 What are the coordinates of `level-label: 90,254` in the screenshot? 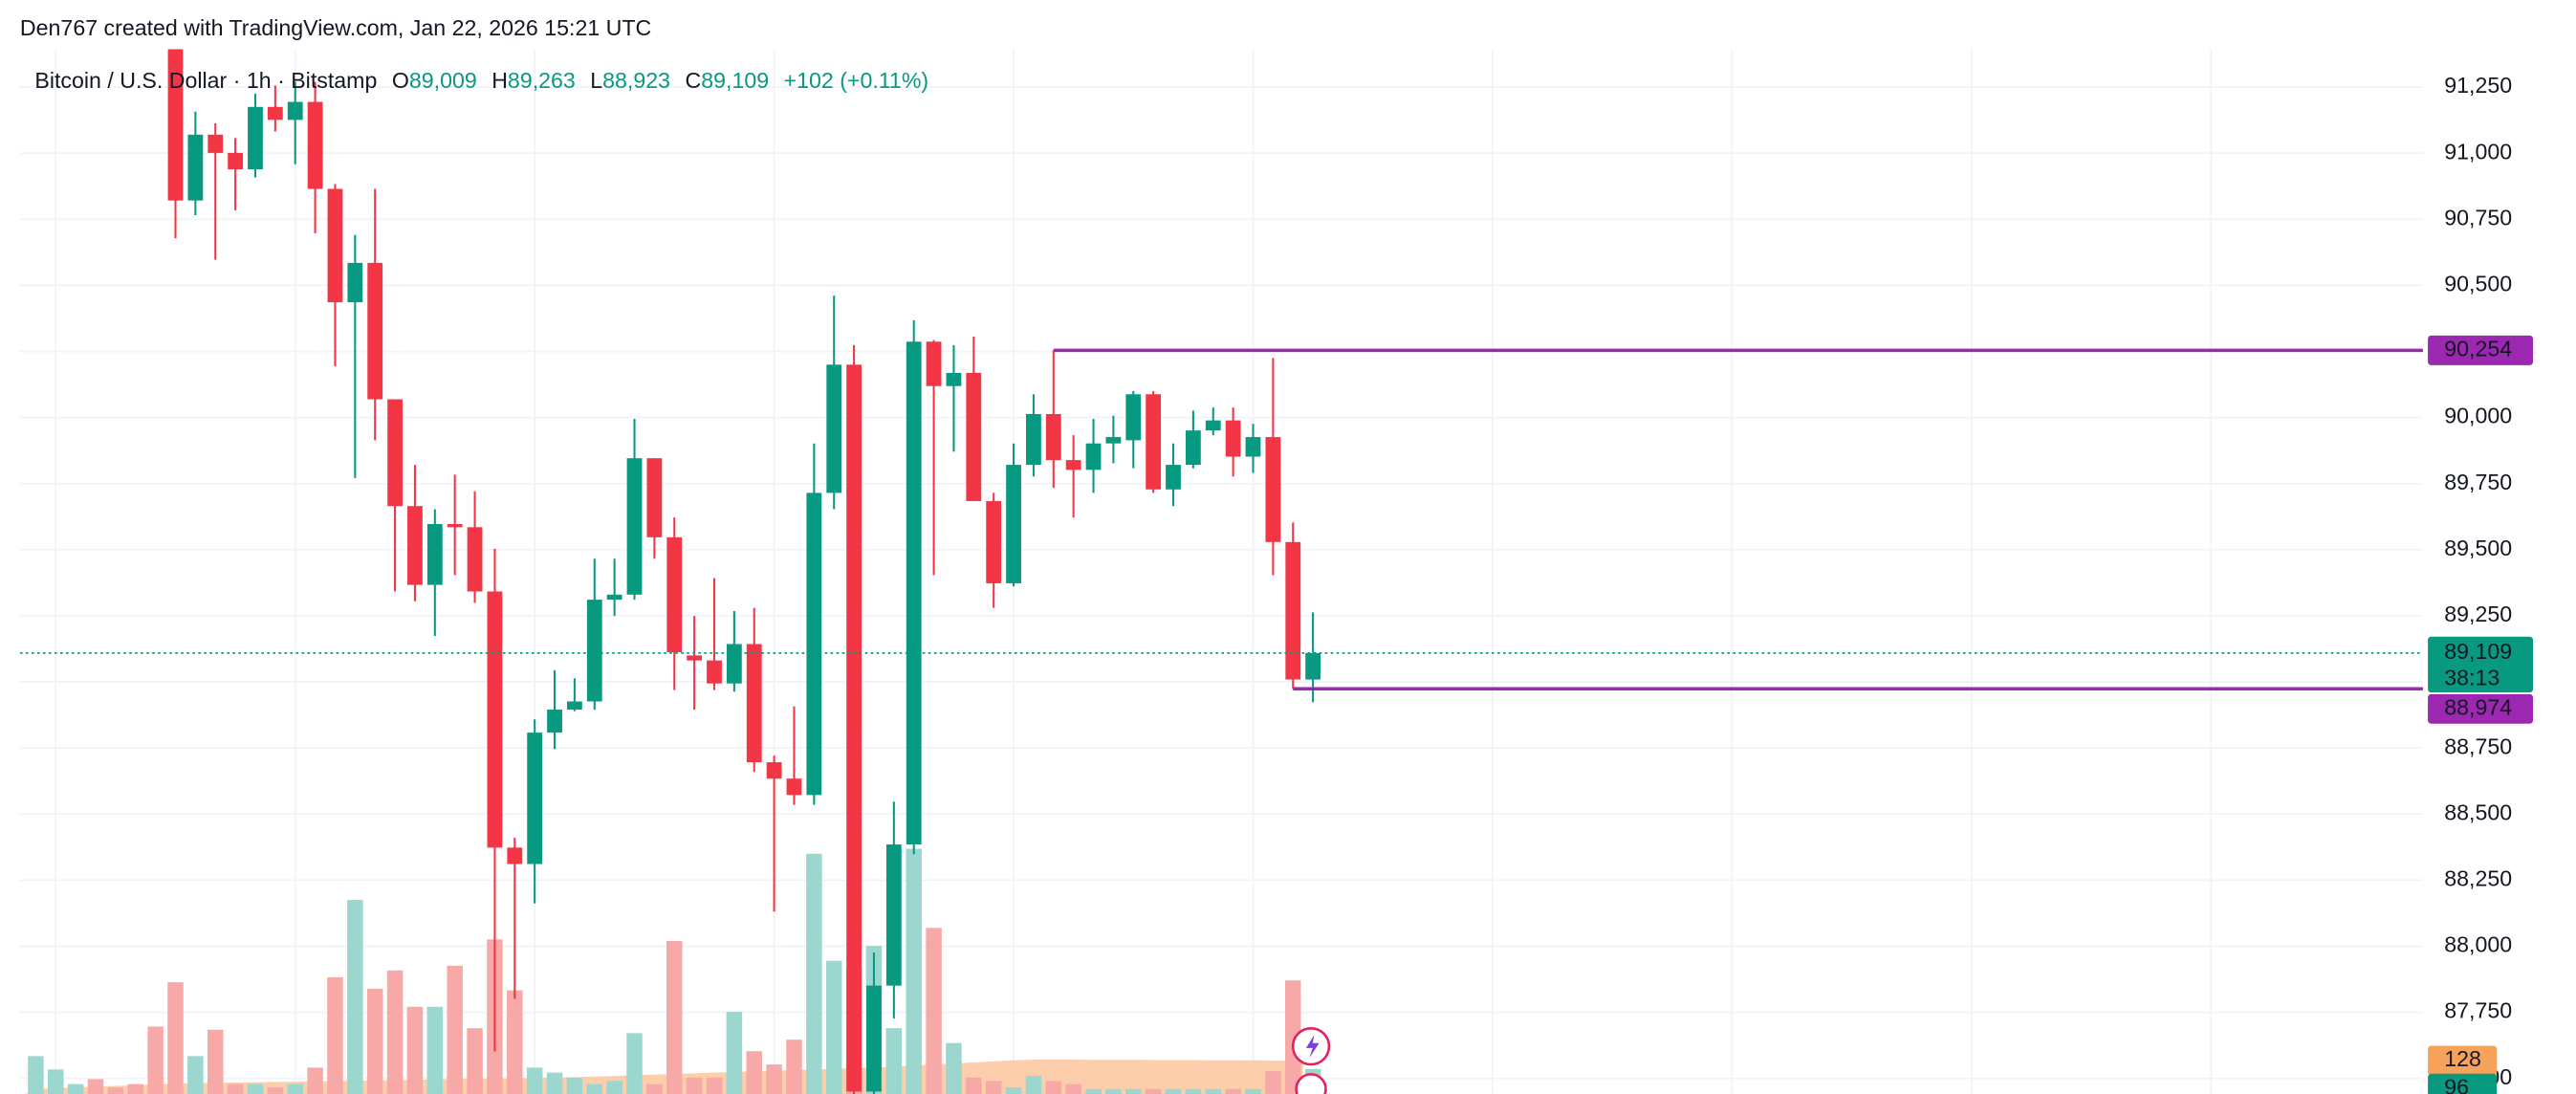 It's located at (2478, 349).